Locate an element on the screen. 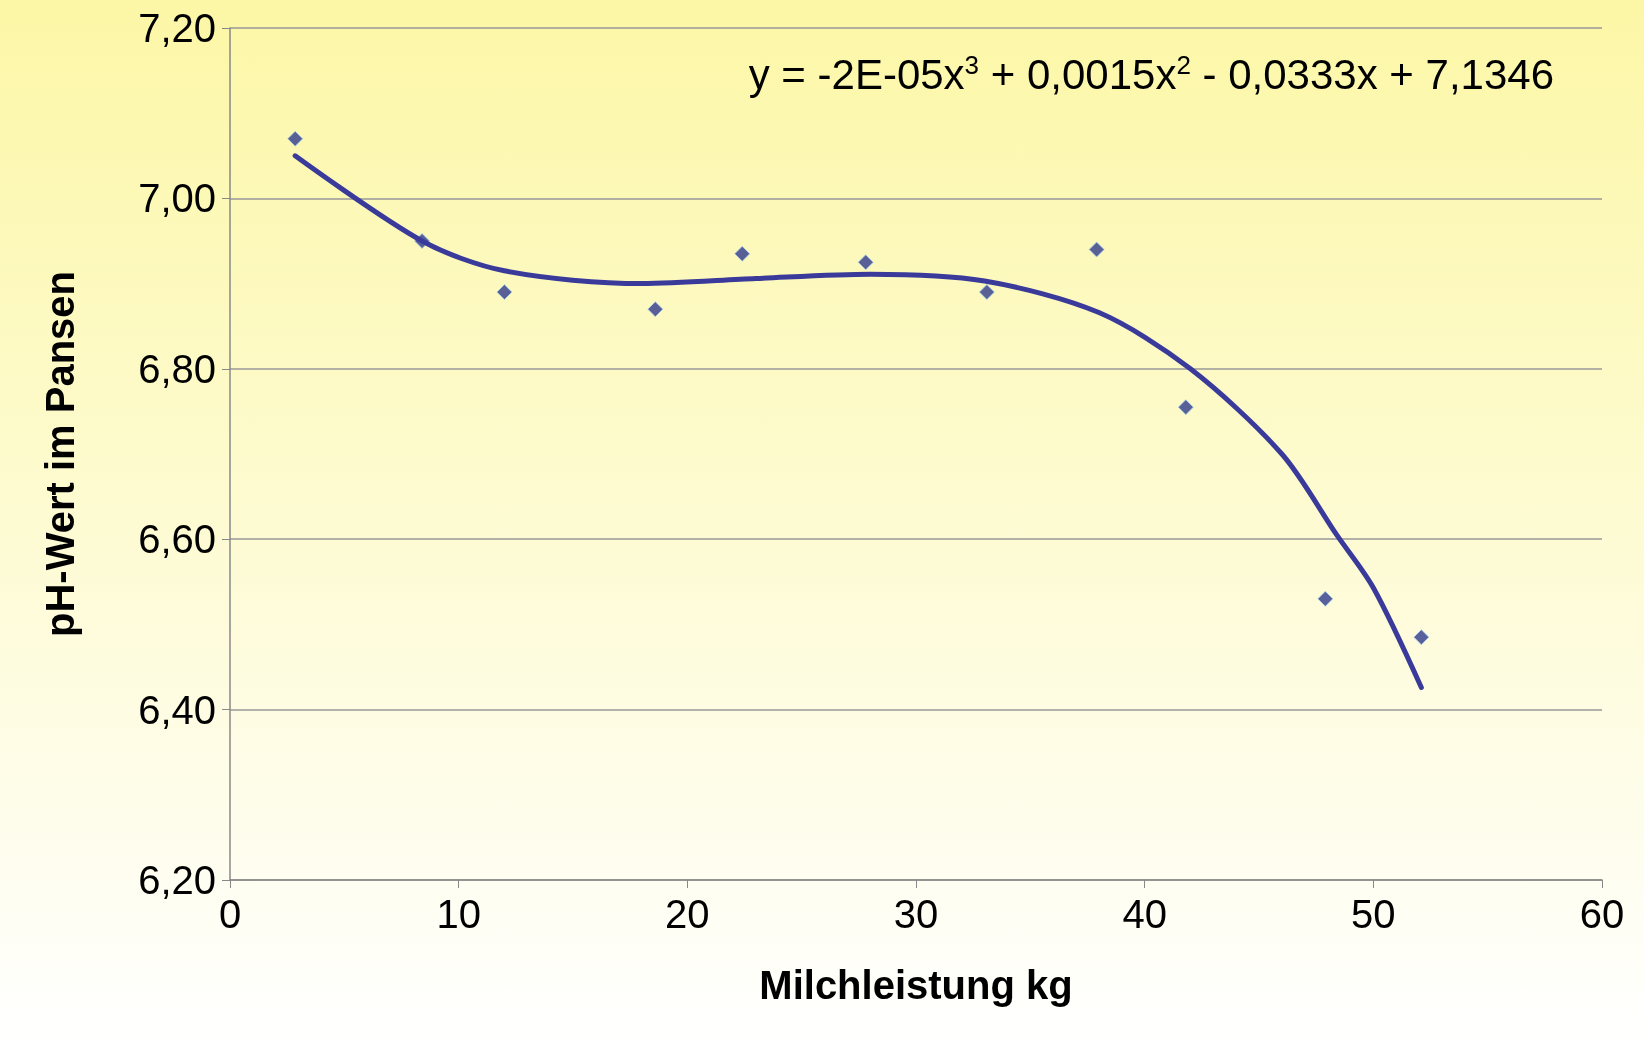 The height and width of the screenshot is (1045, 1644). x-tick-label: 0 is located at coordinates (230, 914).